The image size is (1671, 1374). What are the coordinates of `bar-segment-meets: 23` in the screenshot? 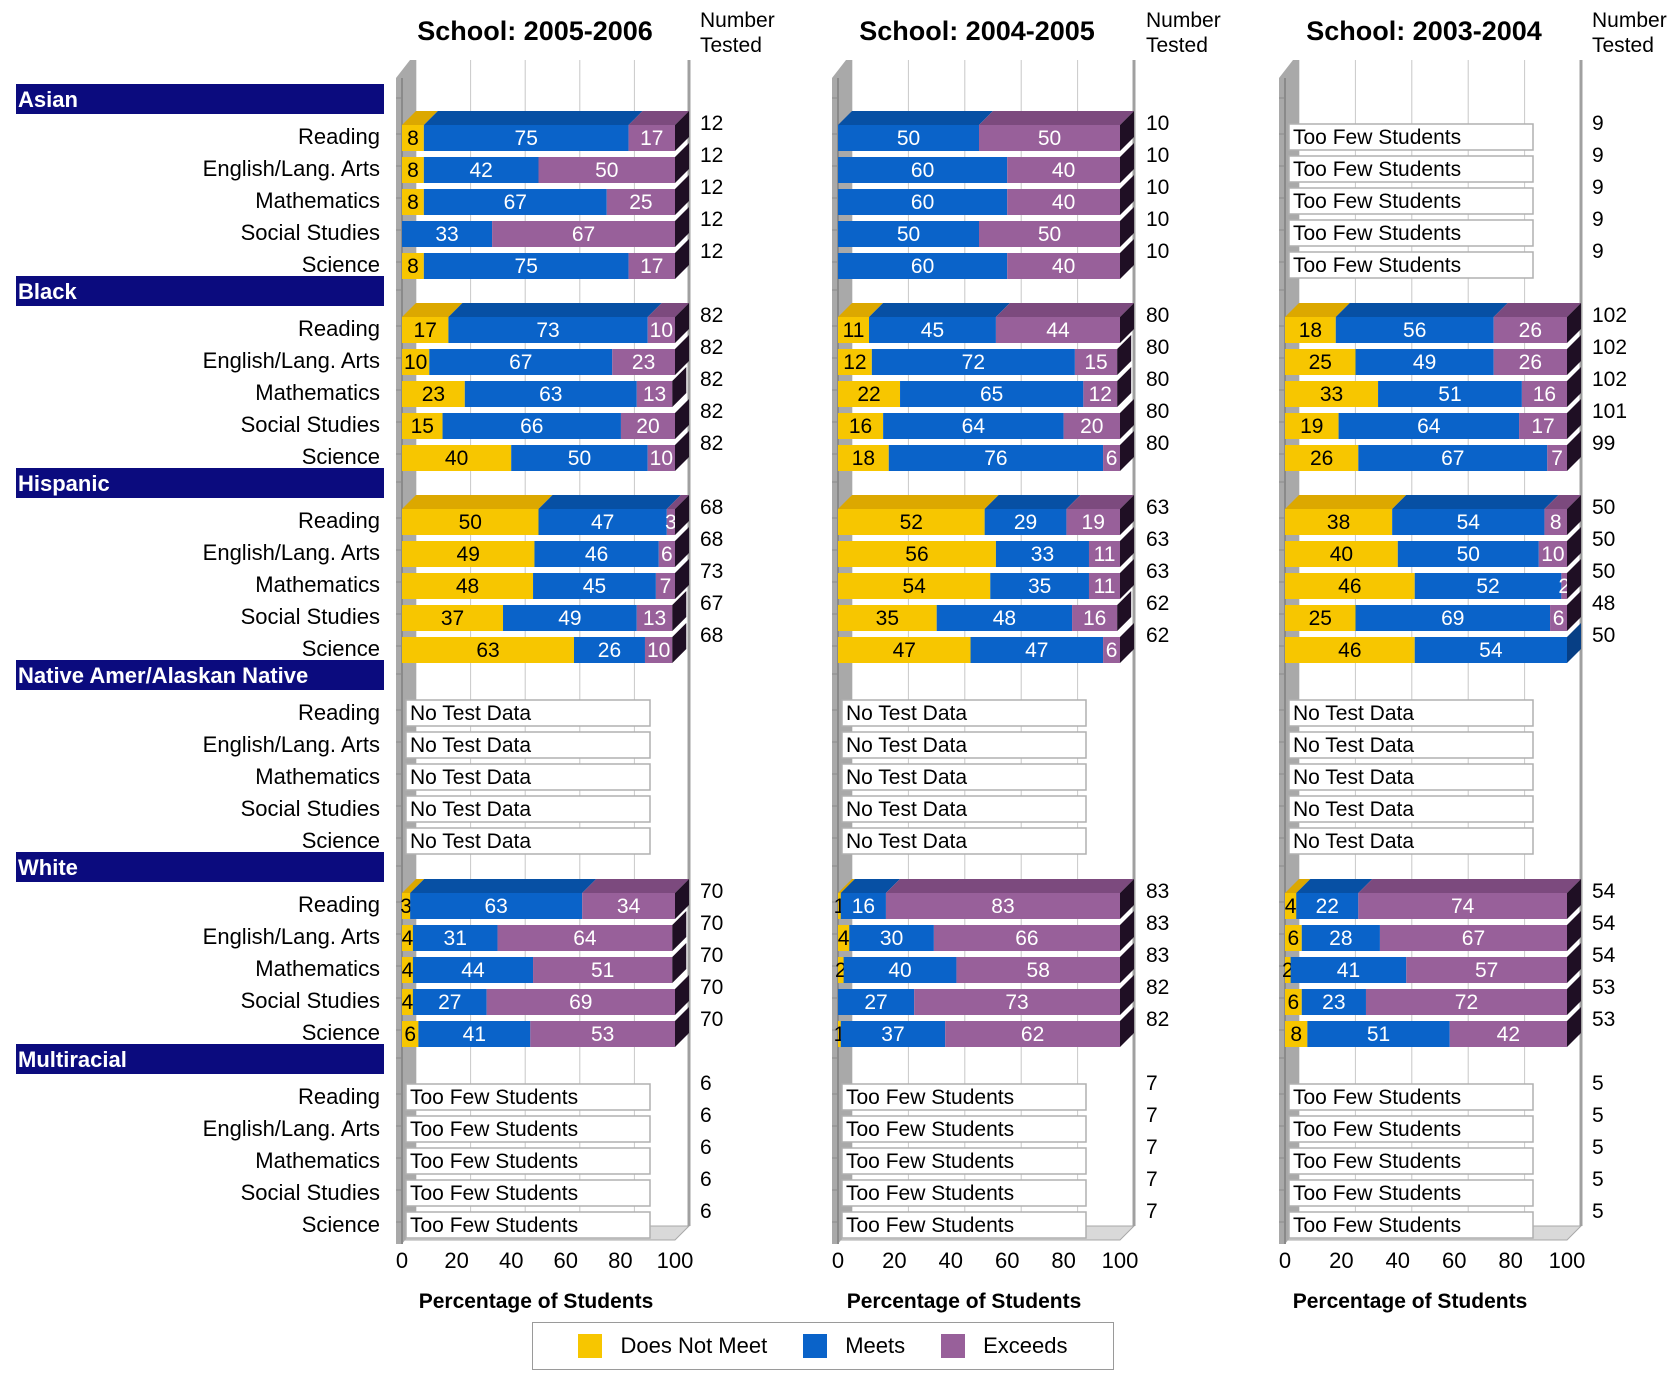 It's located at (1333, 1002).